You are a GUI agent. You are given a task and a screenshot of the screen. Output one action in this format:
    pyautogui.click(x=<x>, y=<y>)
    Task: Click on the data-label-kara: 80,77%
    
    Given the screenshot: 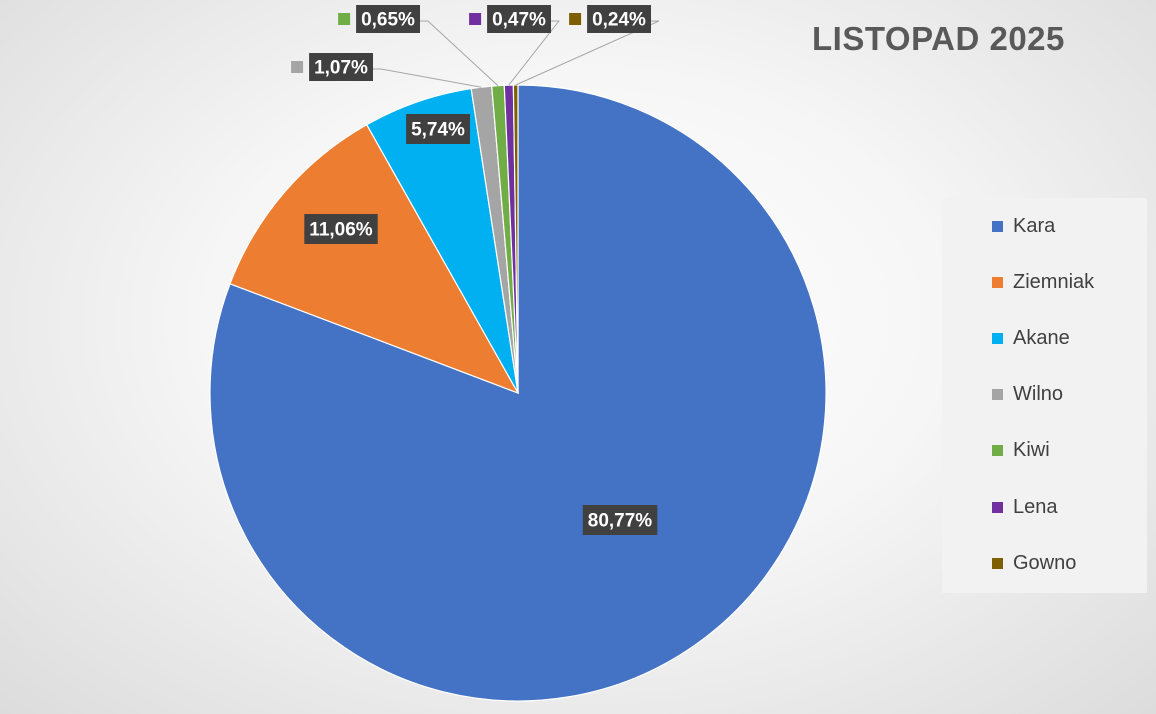 What is the action you would take?
    pyautogui.click(x=620, y=521)
    